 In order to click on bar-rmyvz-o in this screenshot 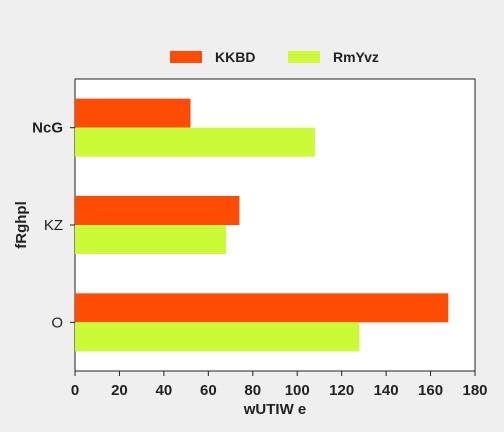, I will do `click(217, 337)`.